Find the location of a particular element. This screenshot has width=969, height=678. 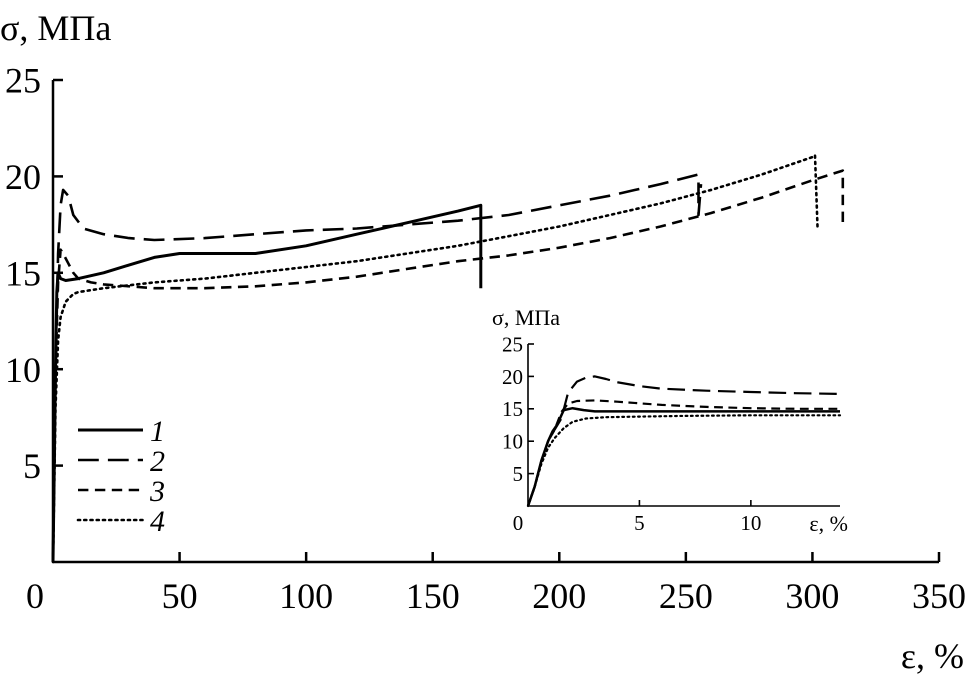

main-y-axis-label: σ, МПа is located at coordinates (55, 28).